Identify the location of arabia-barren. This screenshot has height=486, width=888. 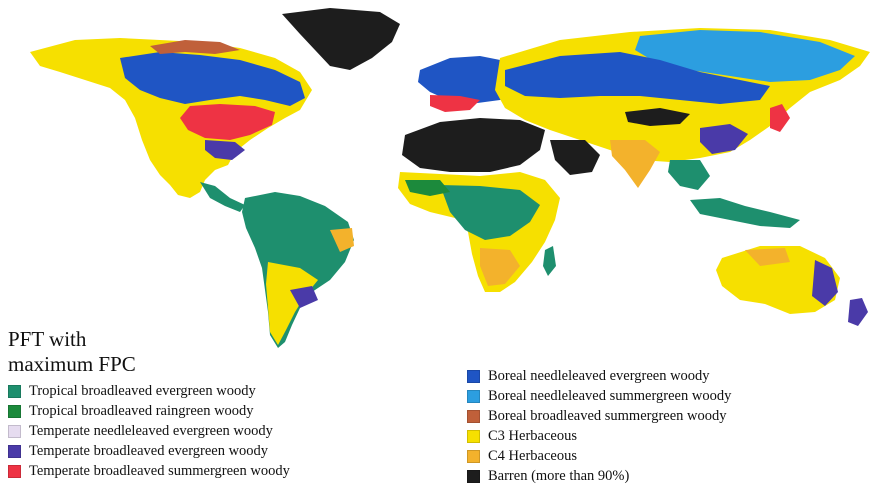
(575, 157).